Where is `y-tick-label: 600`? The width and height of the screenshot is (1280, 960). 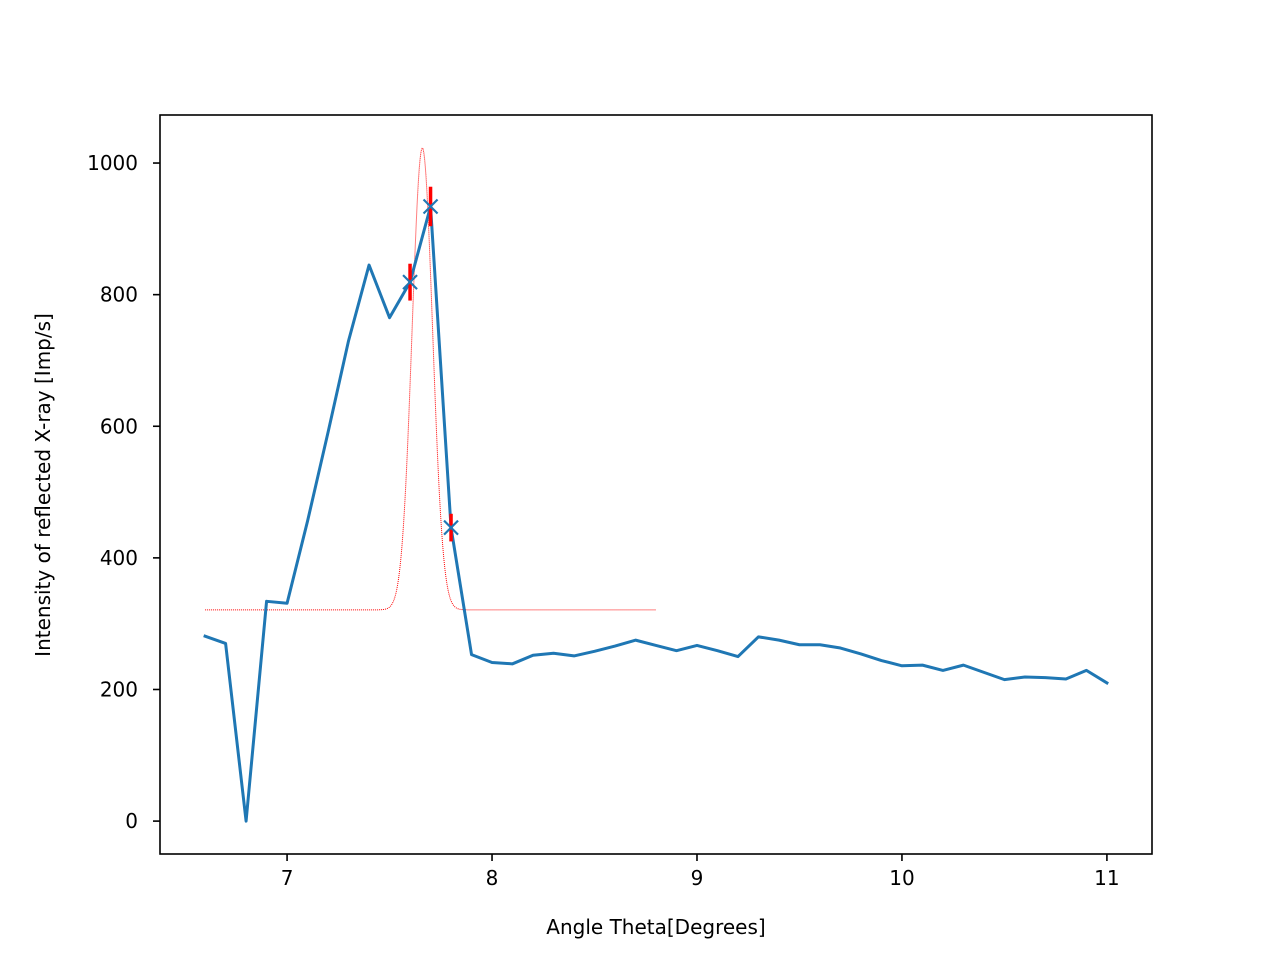
y-tick-label: 600 is located at coordinates (119, 426).